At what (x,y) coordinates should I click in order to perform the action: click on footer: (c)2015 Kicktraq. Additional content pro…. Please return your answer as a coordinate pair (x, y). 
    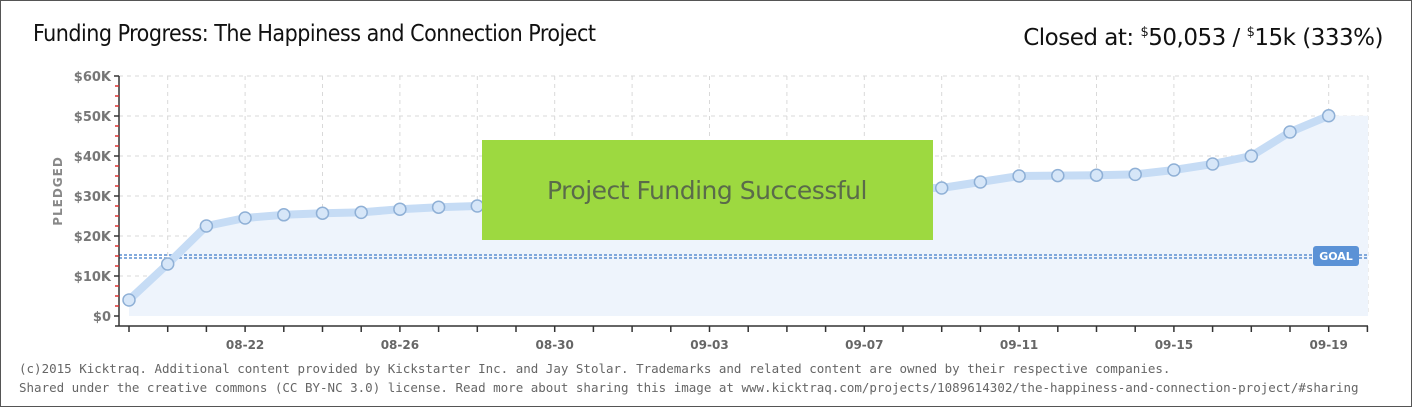
    Looking at the image, I should click on (689, 378).